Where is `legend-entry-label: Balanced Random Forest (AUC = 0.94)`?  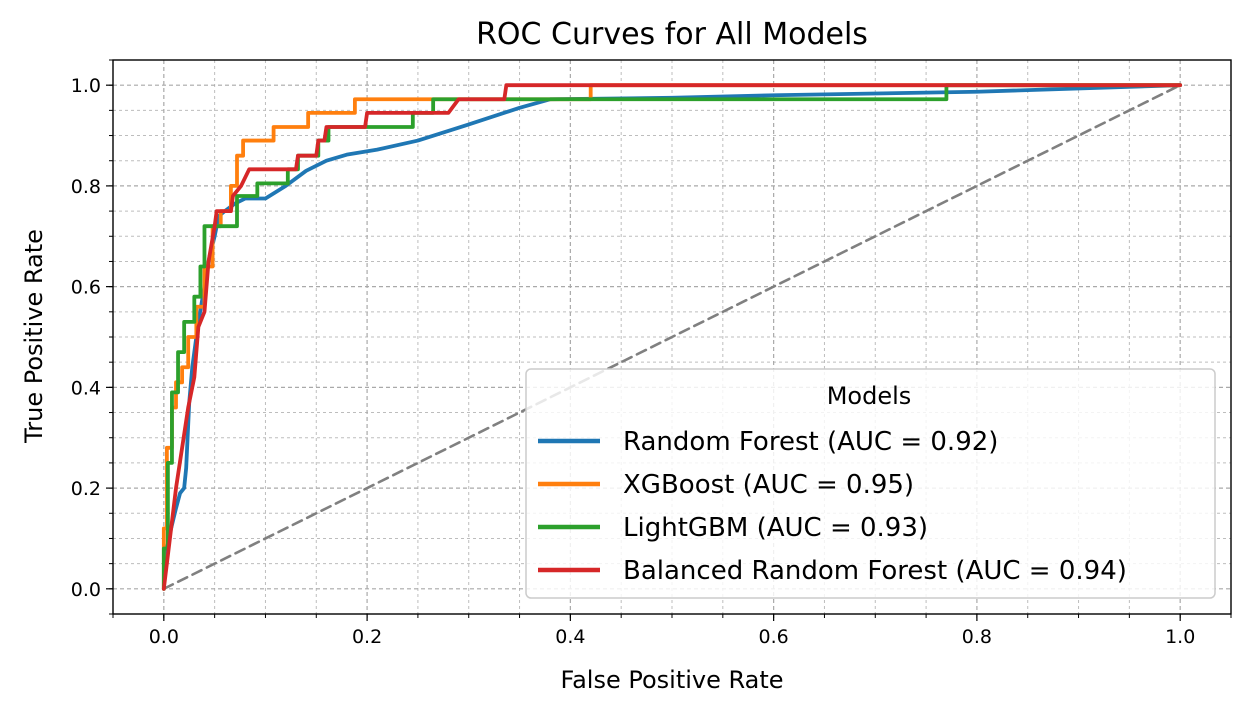
legend-entry-label: Balanced Random Forest (AUC = 0.94) is located at coordinates (875, 571).